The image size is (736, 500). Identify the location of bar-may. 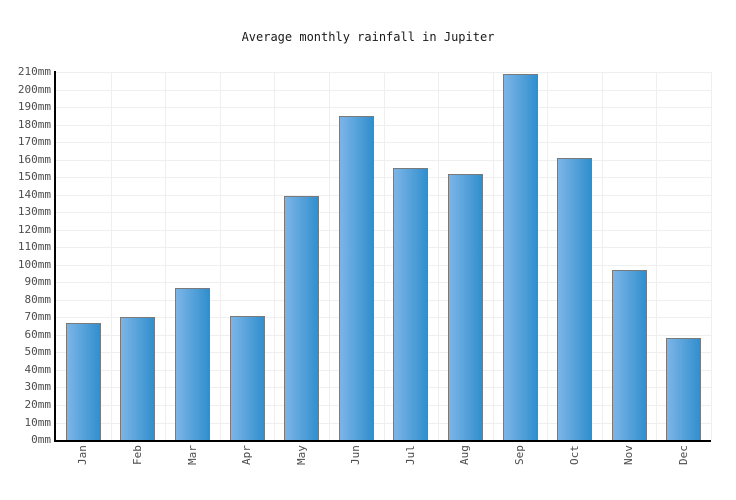
(302, 318).